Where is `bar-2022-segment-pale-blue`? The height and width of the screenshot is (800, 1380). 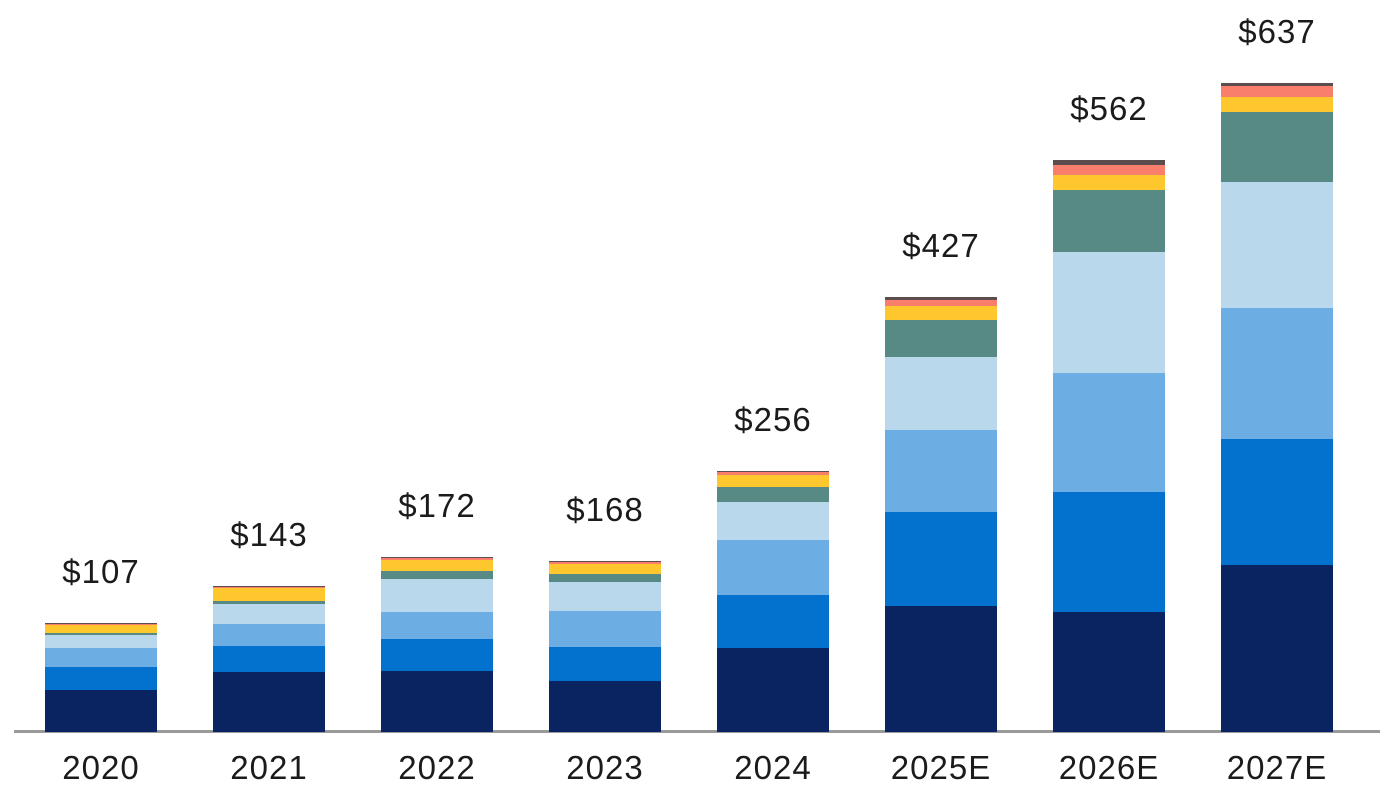 bar-2022-segment-pale-blue is located at coordinates (437, 595).